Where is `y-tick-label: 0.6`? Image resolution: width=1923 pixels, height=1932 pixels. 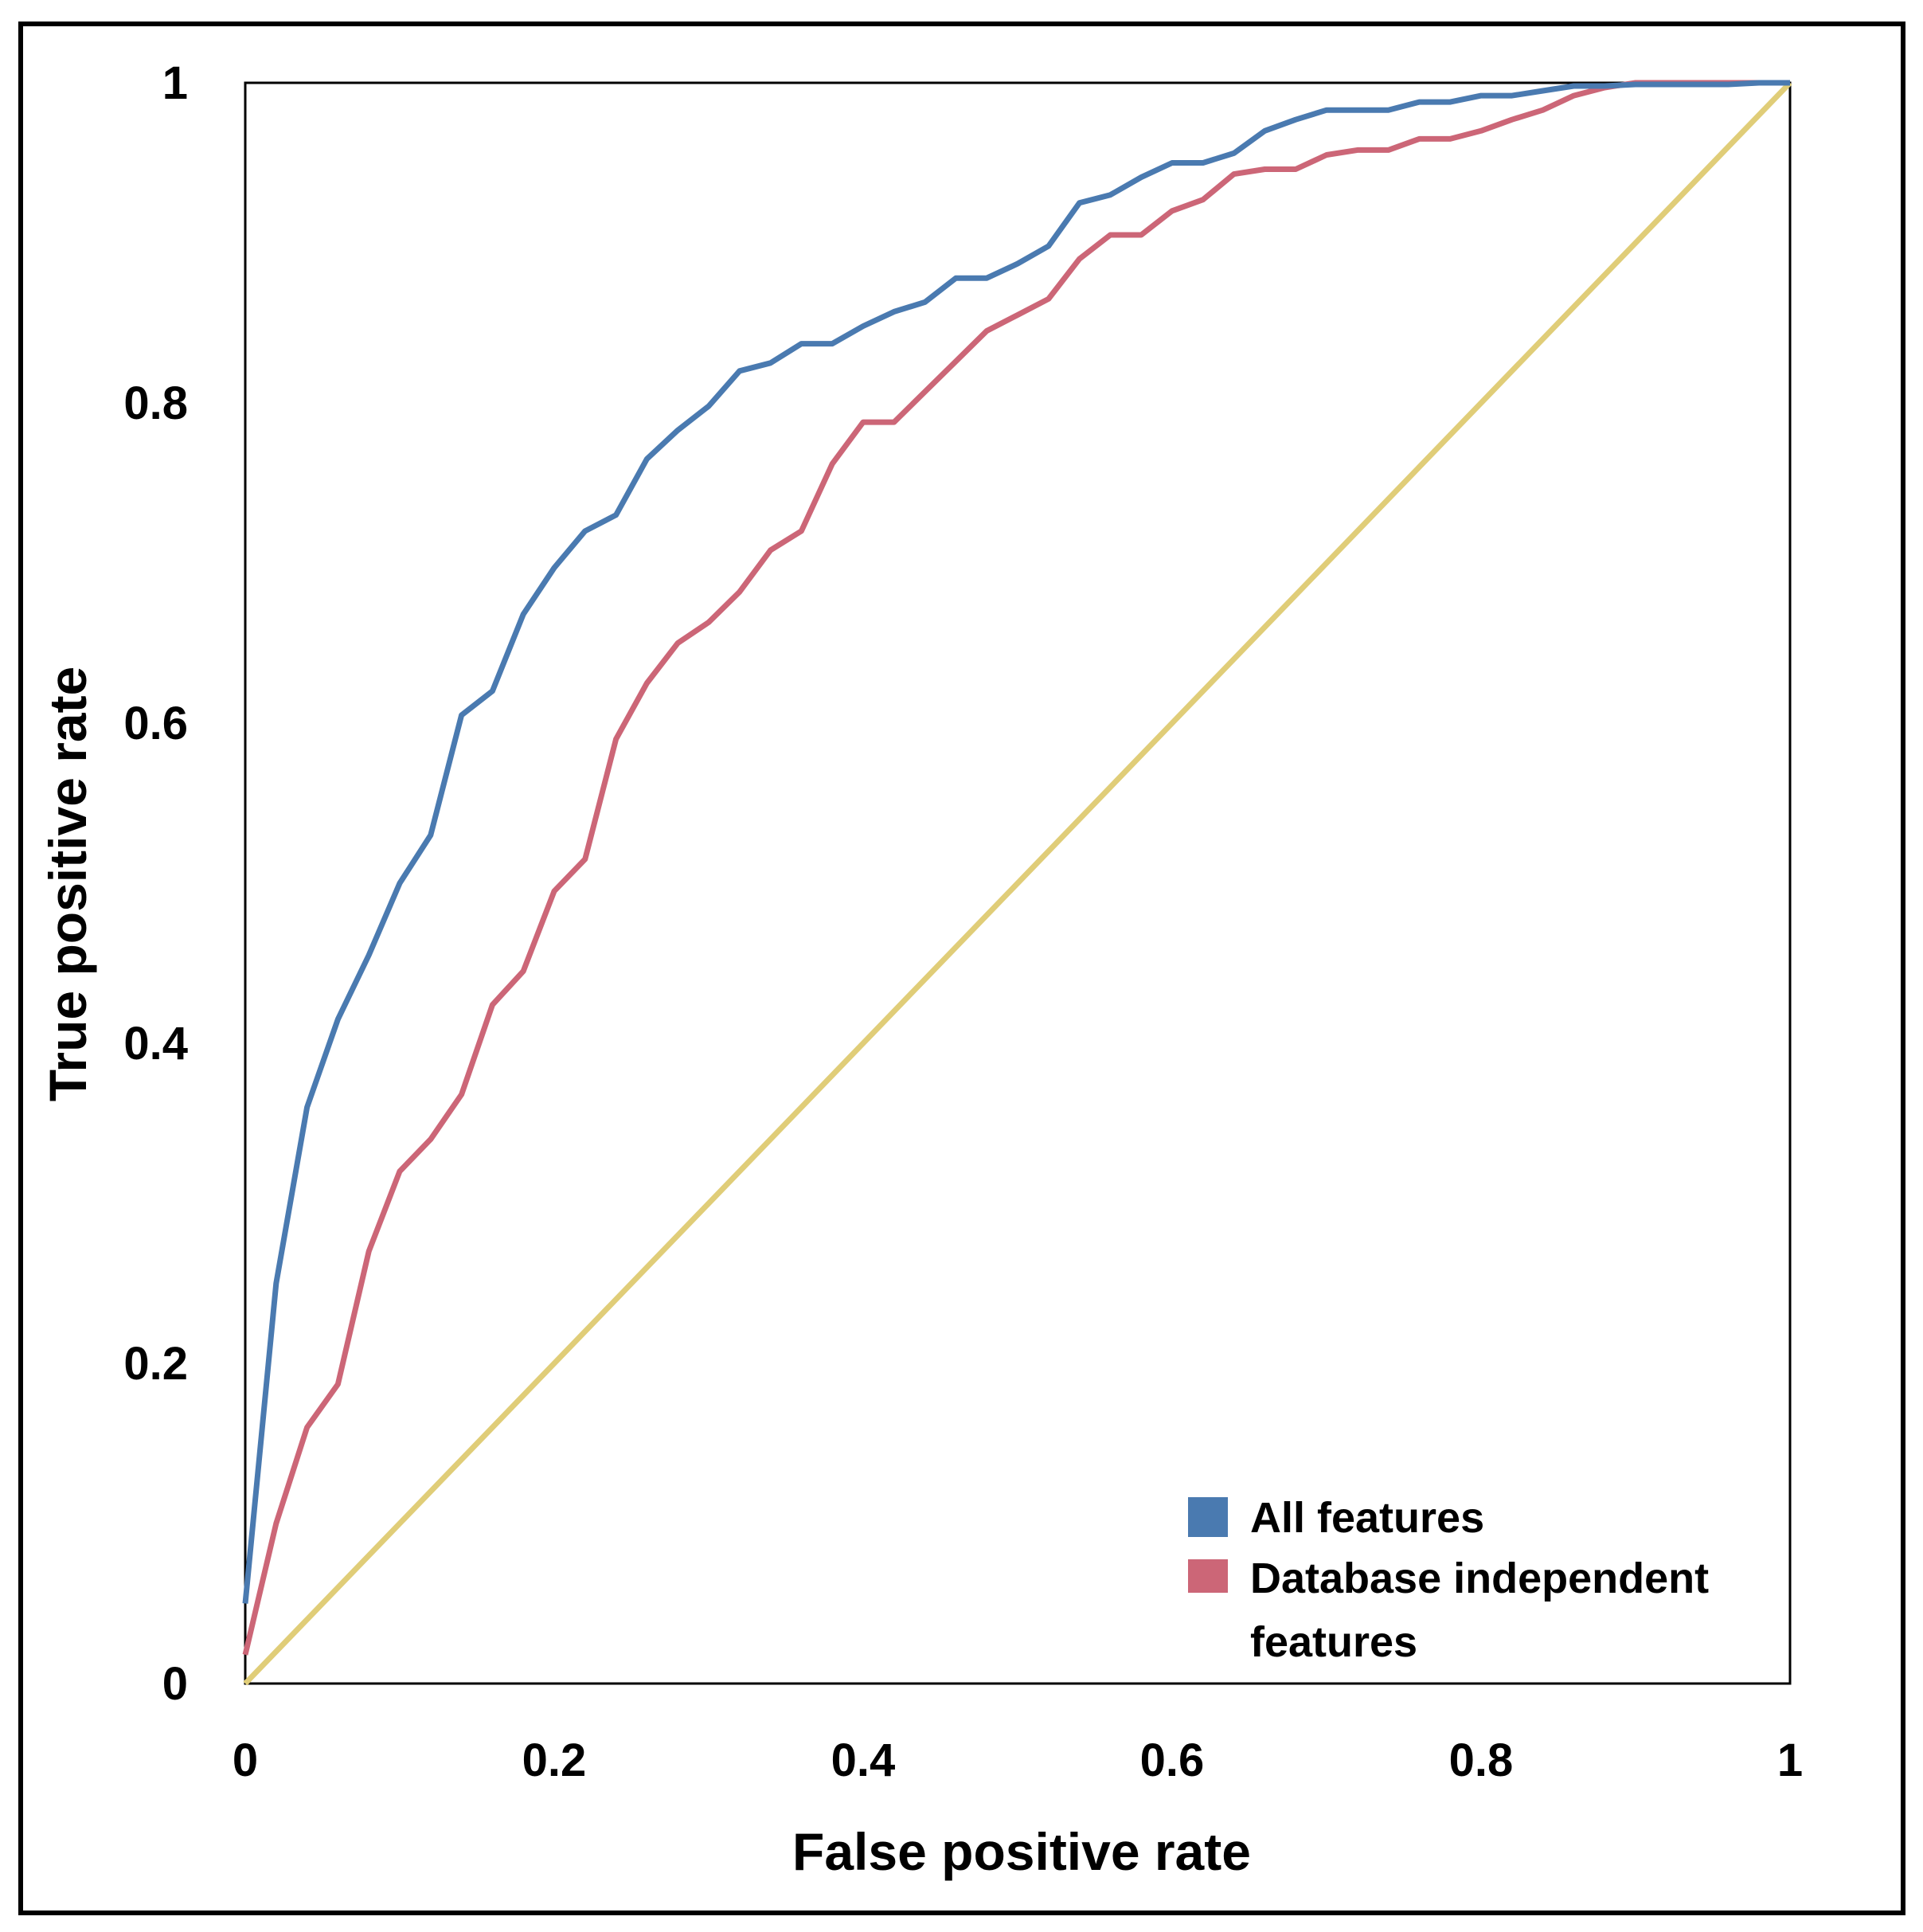 y-tick-label: 0.6 is located at coordinates (155, 723).